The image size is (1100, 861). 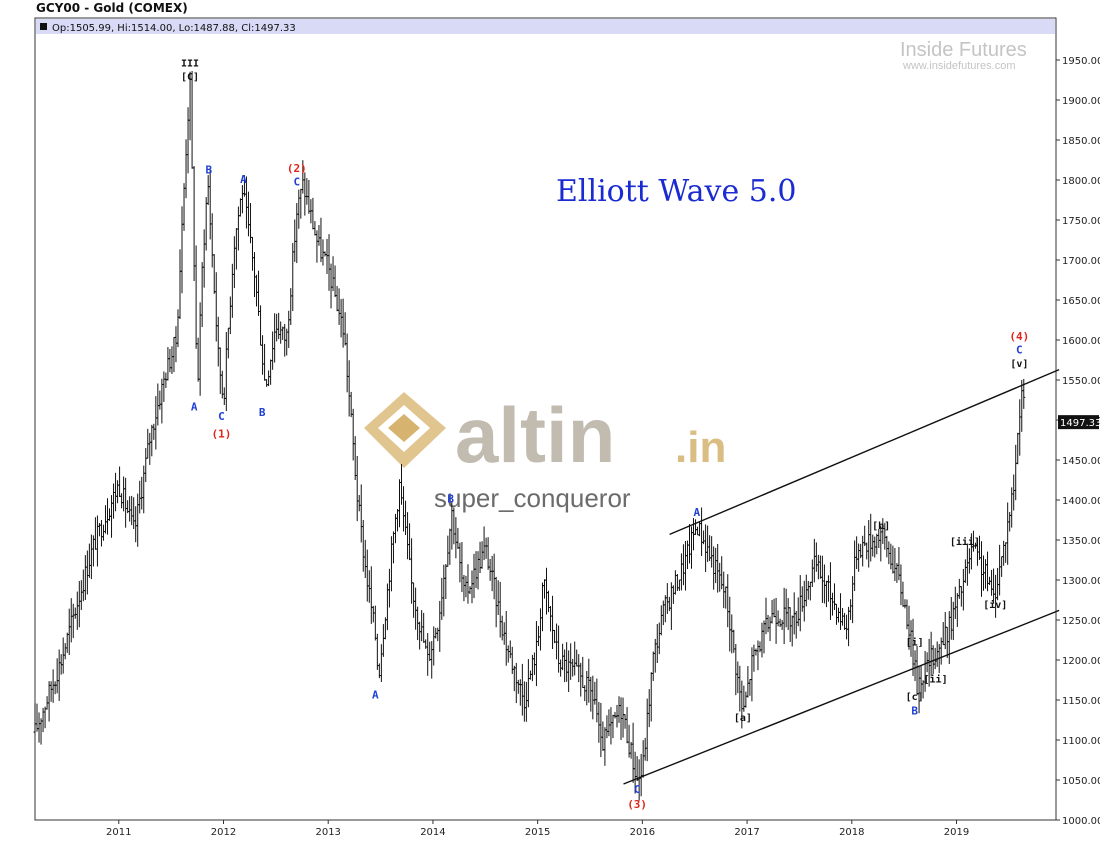 What do you see at coordinates (746, 832) in the screenshot?
I see `x-tick-label: 2017` at bounding box center [746, 832].